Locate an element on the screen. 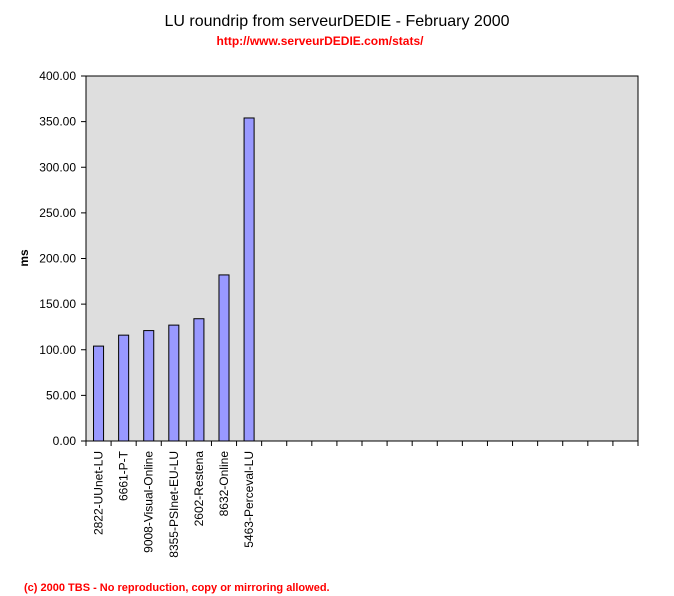 This screenshot has width=674, height=596. x-ticks-group is located at coordinates (362, 443).